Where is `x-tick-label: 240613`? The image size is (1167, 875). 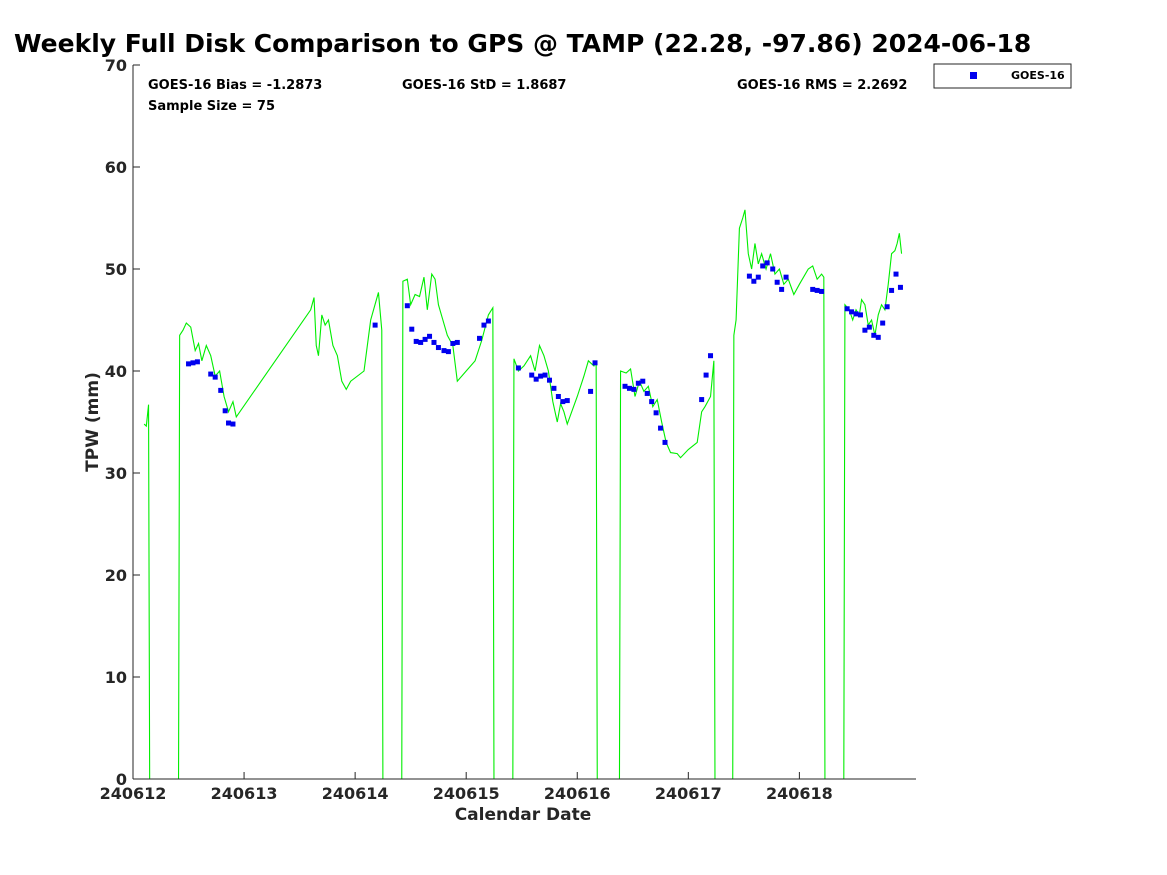
x-tick-label: 240613 is located at coordinates (244, 793).